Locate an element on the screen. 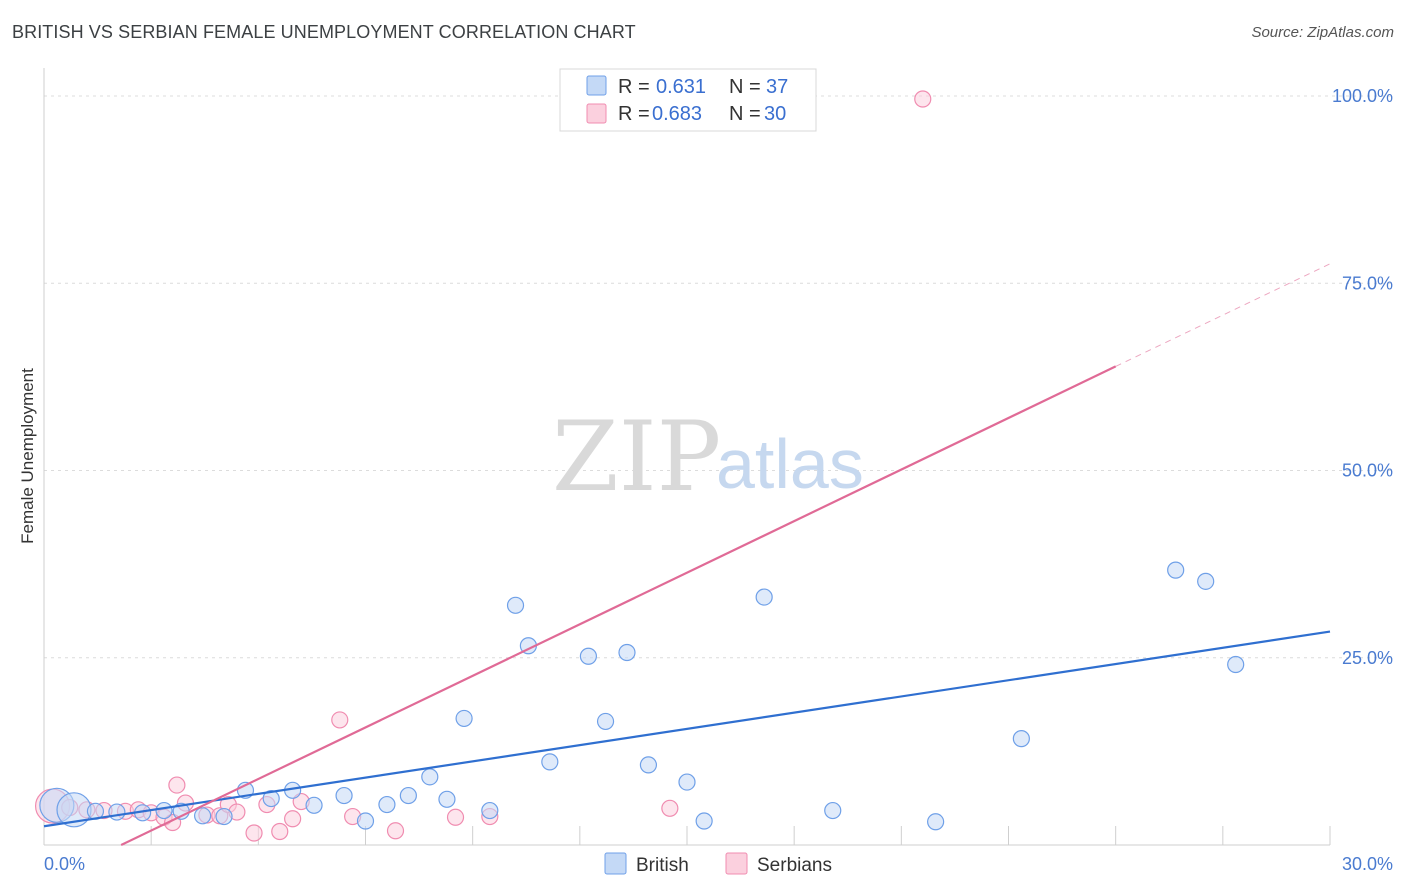 Image resolution: width=1406 pixels, height=892 pixels. y-tick-label: 100.0% is located at coordinates (1362, 96).